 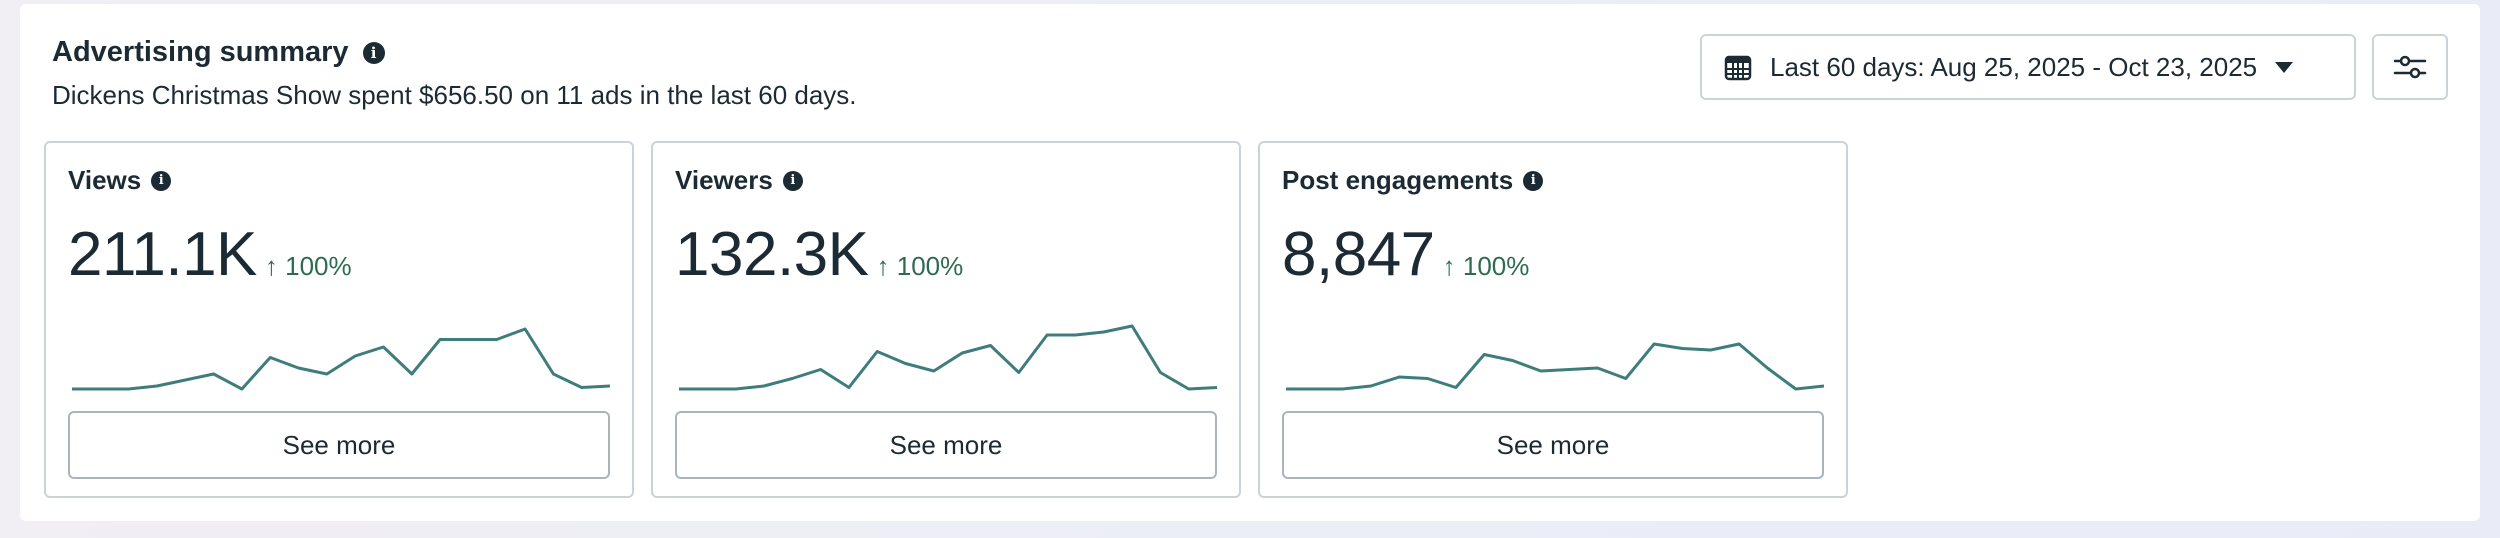 What do you see at coordinates (105, 180) in the screenshot?
I see `card-title: Views` at bounding box center [105, 180].